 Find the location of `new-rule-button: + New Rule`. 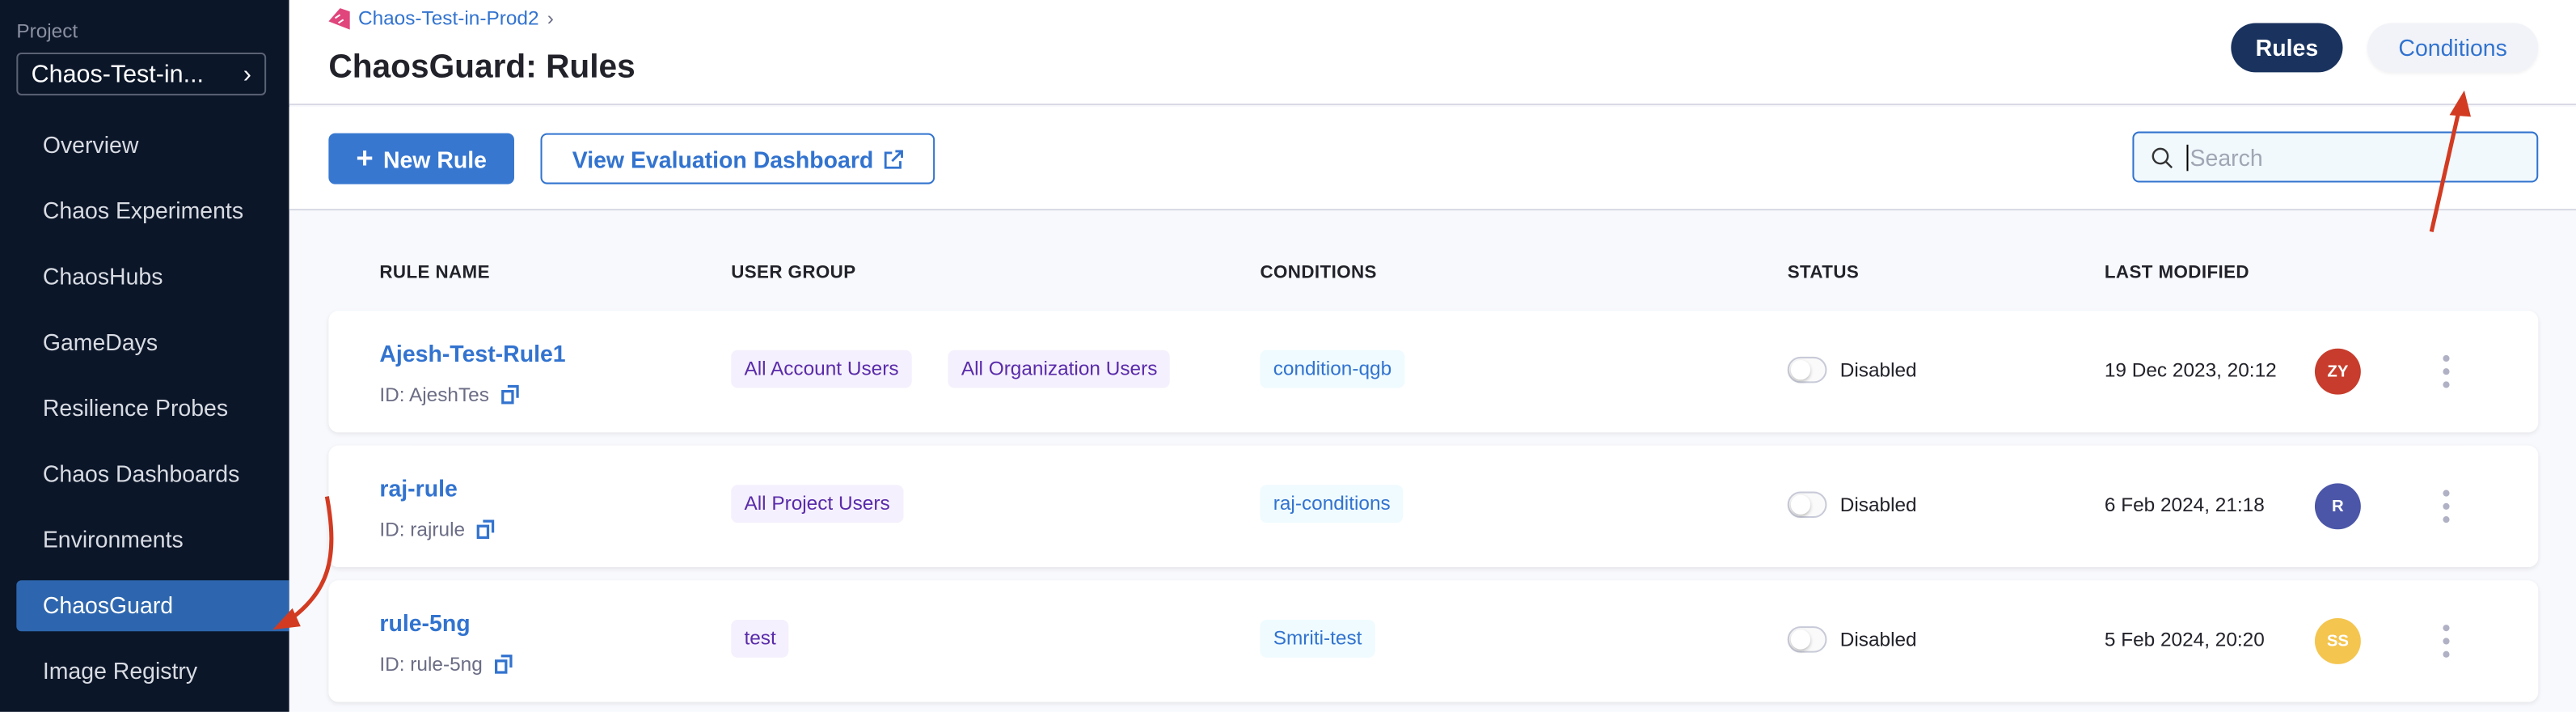

new-rule-button: + New Rule is located at coordinates (421, 158).